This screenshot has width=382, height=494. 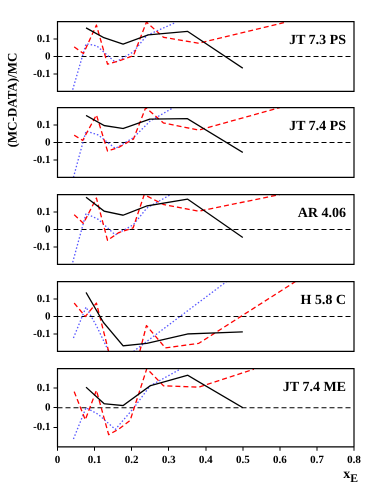 What do you see at coordinates (57, 460) in the screenshot?
I see `x-tick-label: 0` at bounding box center [57, 460].